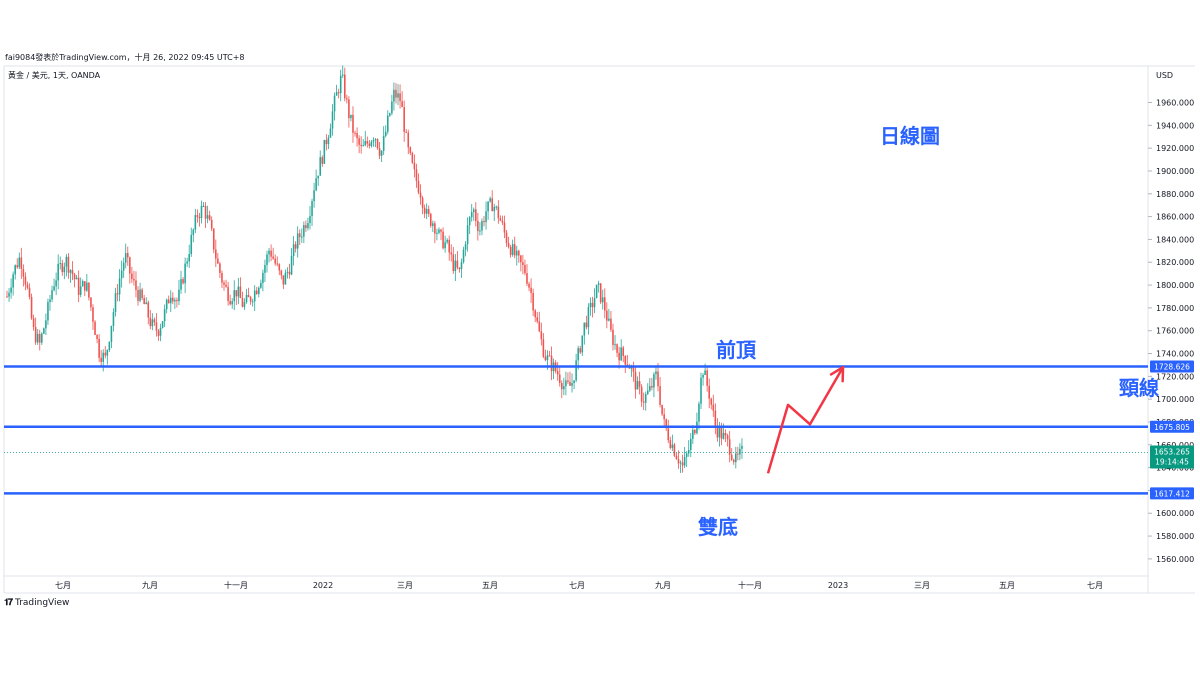  What do you see at coordinates (54, 75) in the screenshot?
I see `symbol-title: 黃金 / 美元, 1天, OANDA` at bounding box center [54, 75].